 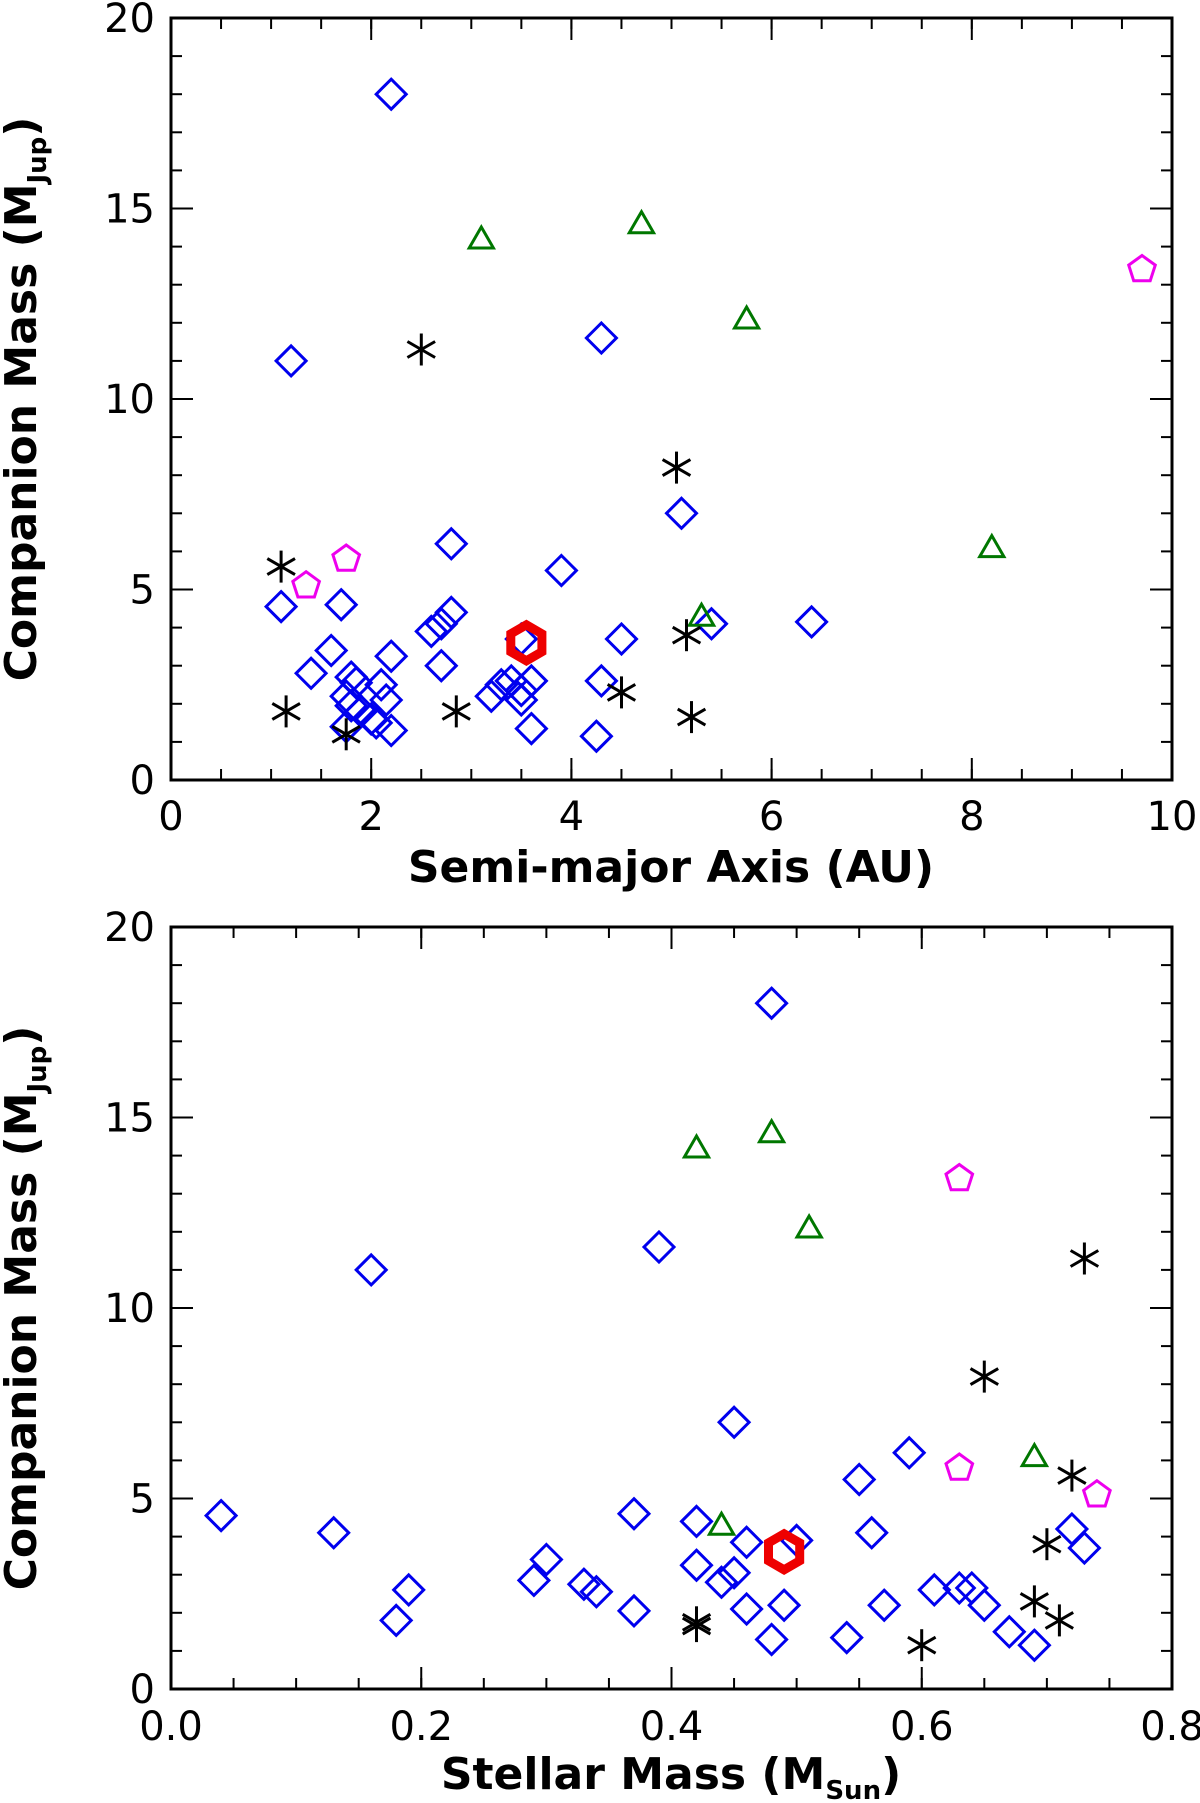 I want to click on x-tick-label: 8, so click(x=971, y=817).